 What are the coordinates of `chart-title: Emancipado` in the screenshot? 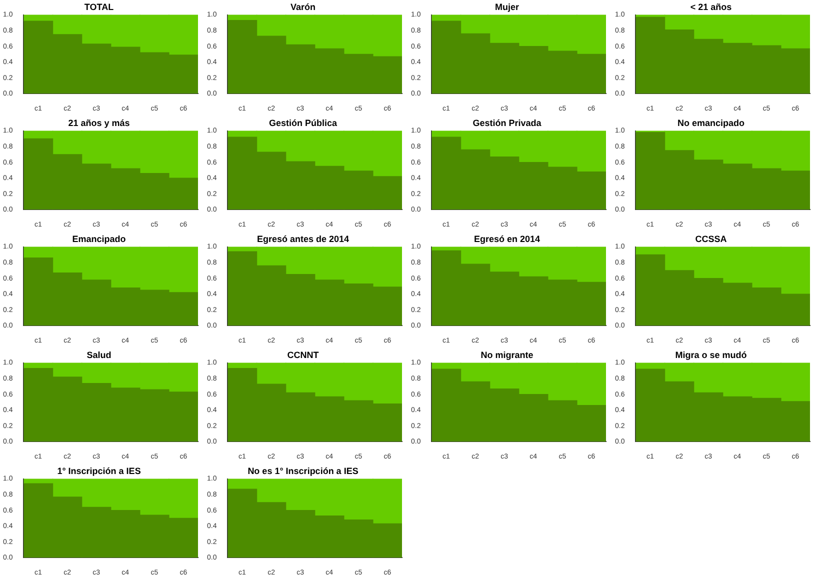 It's located at (99, 239).